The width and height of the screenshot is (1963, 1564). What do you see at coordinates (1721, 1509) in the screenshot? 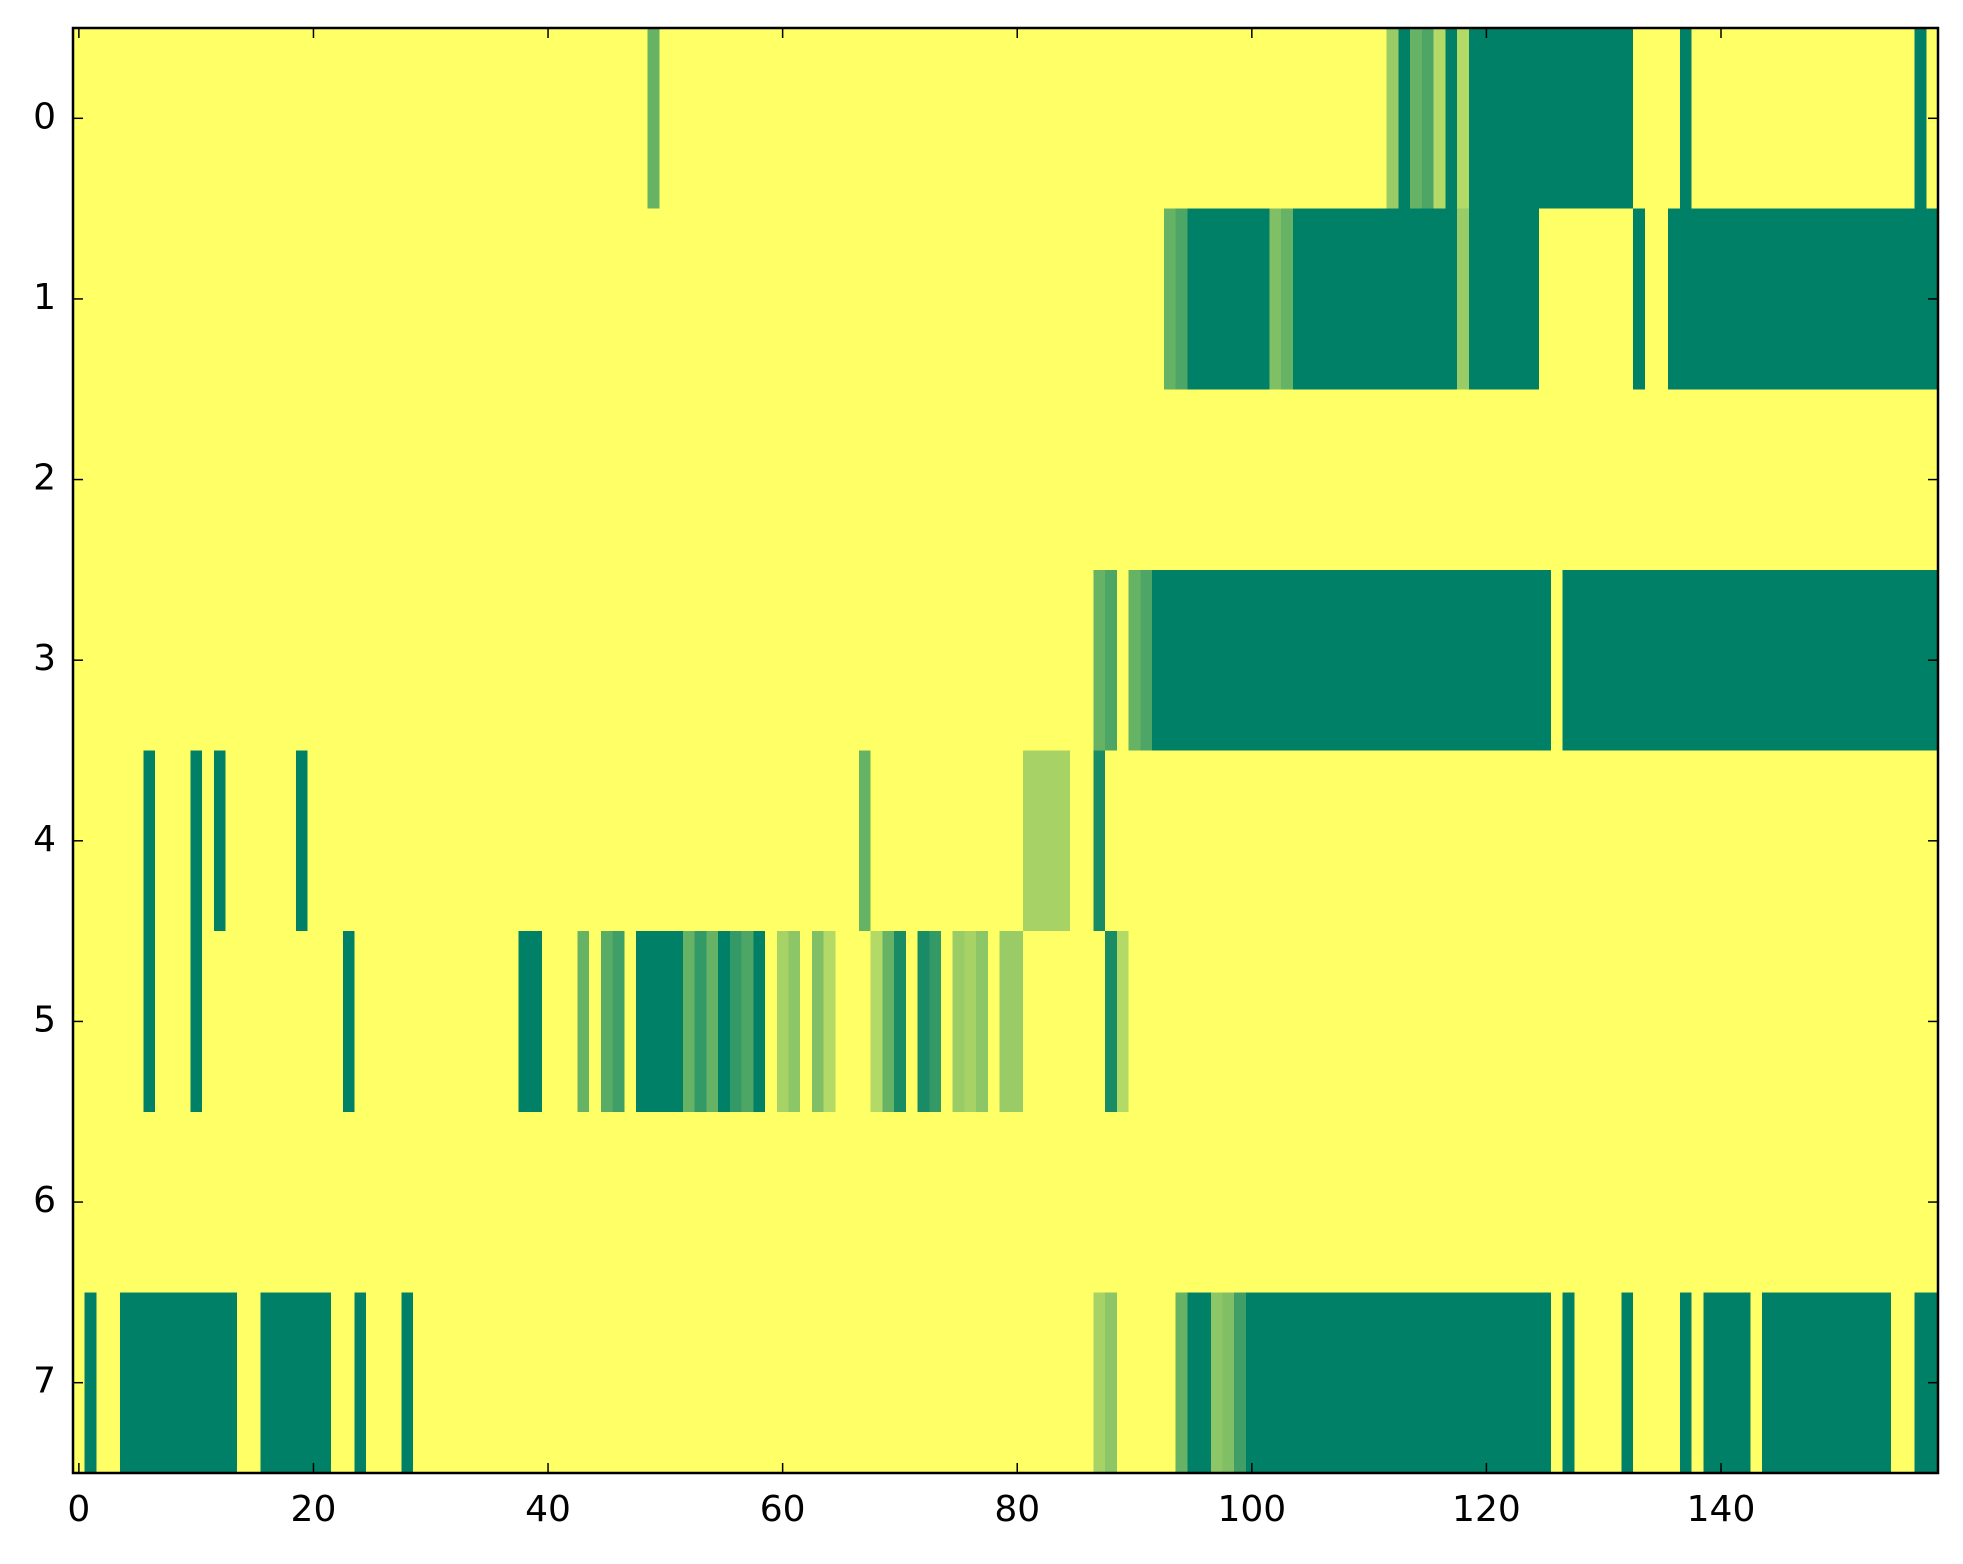
I see `x-tick-label: 140` at bounding box center [1721, 1509].